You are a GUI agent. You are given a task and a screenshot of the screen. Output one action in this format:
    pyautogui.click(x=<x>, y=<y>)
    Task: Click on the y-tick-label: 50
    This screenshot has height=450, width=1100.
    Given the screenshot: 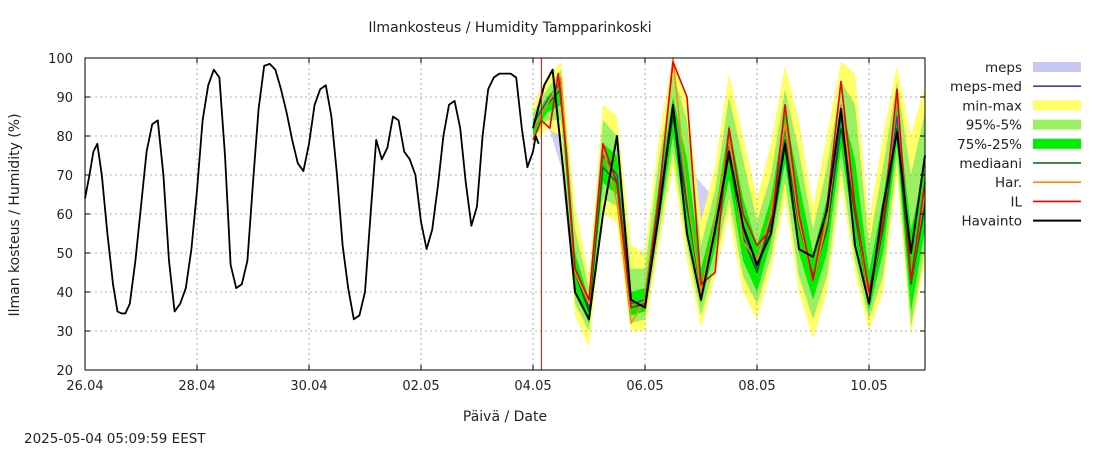 What is the action you would take?
    pyautogui.click(x=64, y=254)
    